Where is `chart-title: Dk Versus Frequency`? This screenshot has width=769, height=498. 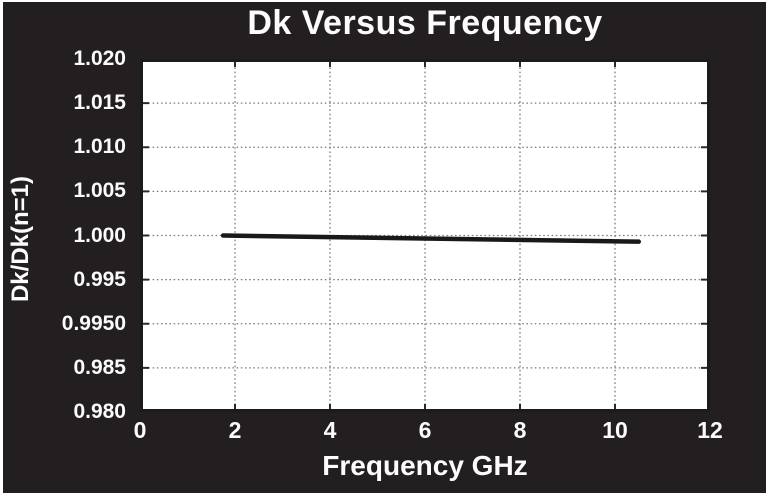 chart-title: Dk Versus Frequency is located at coordinates (425, 23).